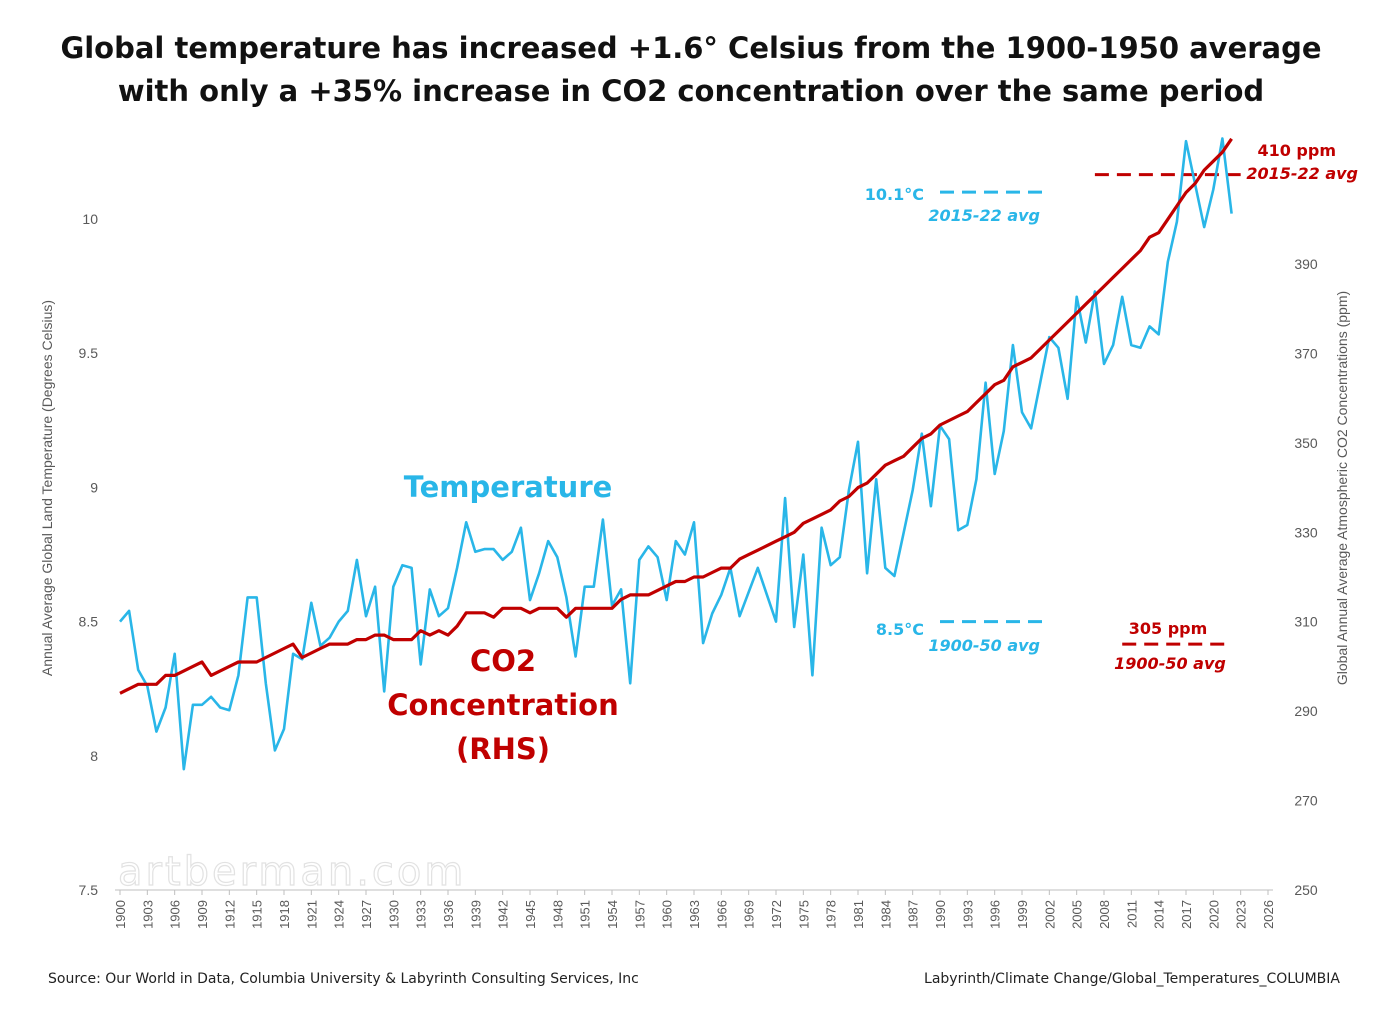 This screenshot has height=1012, width=1394. Describe the element at coordinates (421, 914) in the screenshot. I see `x-tick-label: 1933` at that location.